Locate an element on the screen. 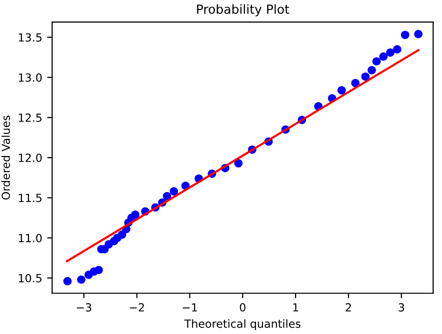 The image size is (442, 334). x-tick-label: 0 is located at coordinates (243, 307).